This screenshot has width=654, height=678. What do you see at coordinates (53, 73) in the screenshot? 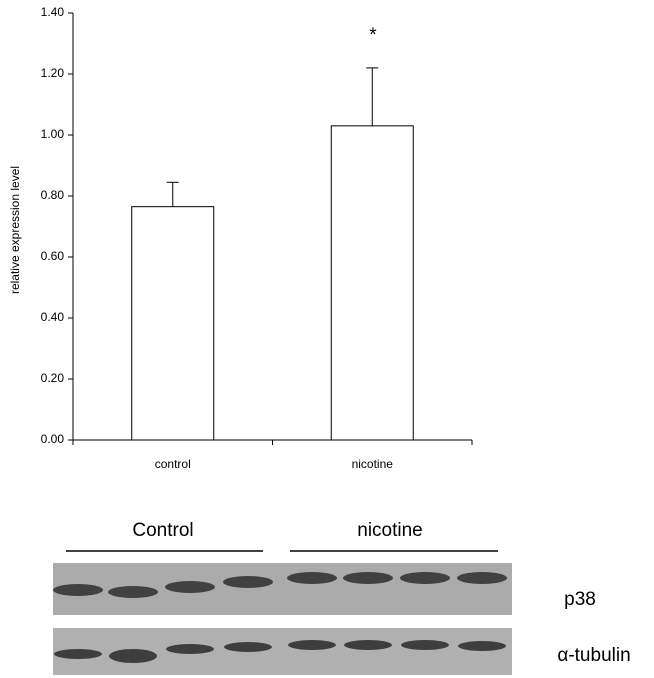
I see `y-tick-label: 1.20` at bounding box center [53, 73].